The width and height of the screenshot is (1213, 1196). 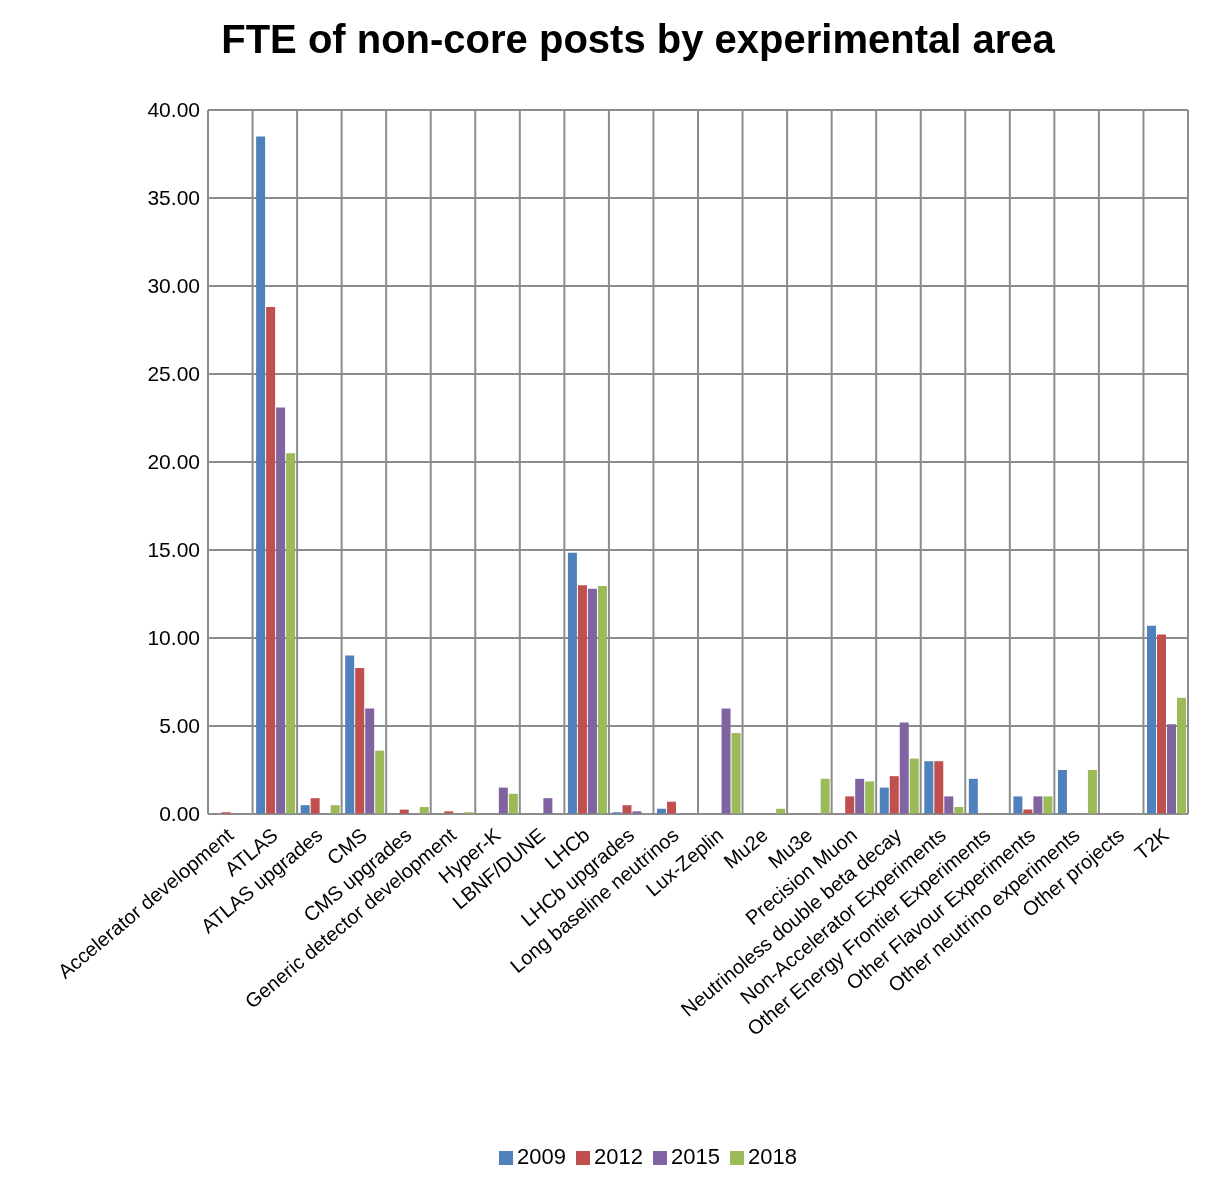 I want to click on legend-label: 2009, so click(x=542, y=1156).